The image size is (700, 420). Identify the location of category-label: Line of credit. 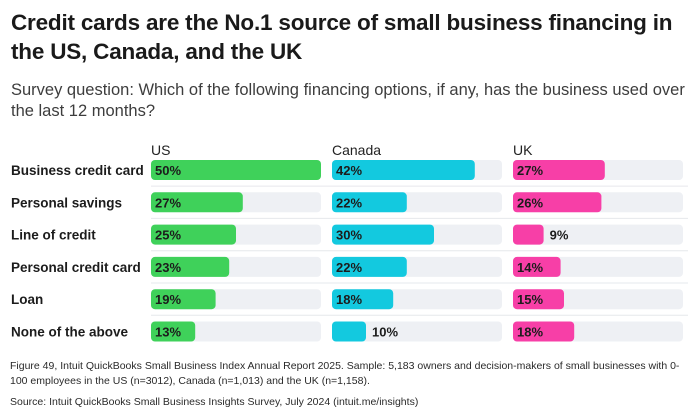
(53, 235).